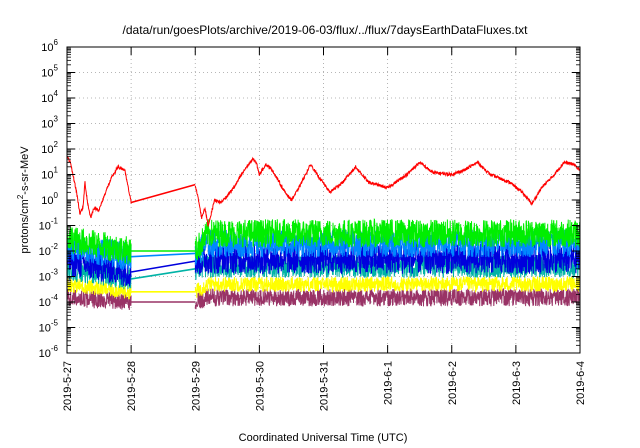 The width and height of the screenshot is (640, 448). I want to click on y-tick-label: 10⁰, so click(49, 199).